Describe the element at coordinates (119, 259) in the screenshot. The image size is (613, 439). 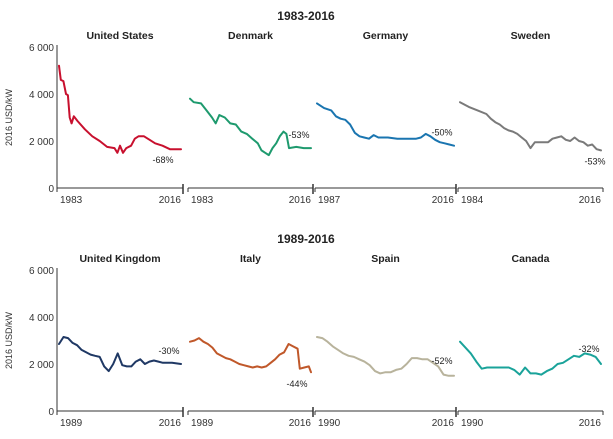
I see `panel-title: United Kingdom` at that location.